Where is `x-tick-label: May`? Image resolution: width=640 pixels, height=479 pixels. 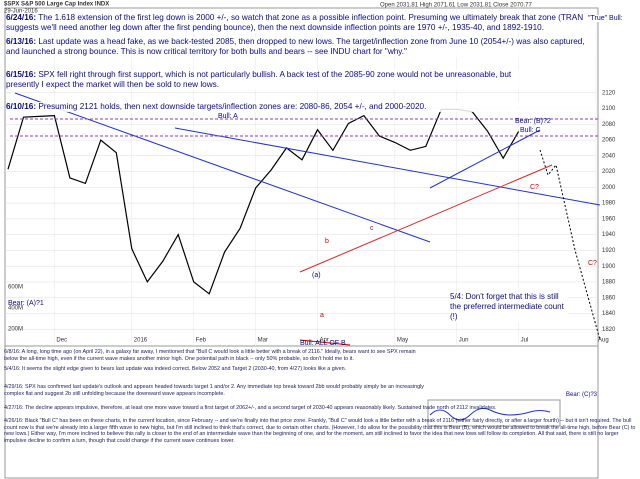
x-tick-label: May is located at coordinates (402, 341).